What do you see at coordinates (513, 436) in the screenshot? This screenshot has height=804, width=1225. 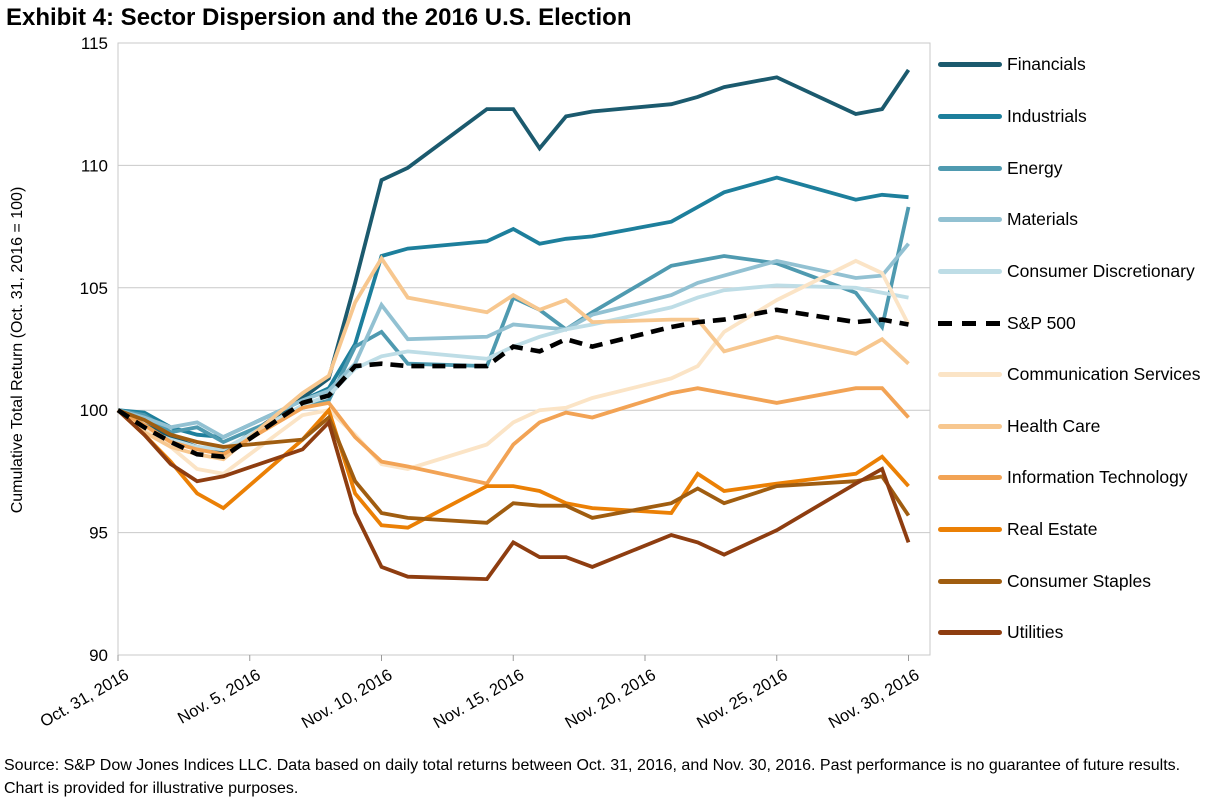 I see `series-line-information-technology` at bounding box center [513, 436].